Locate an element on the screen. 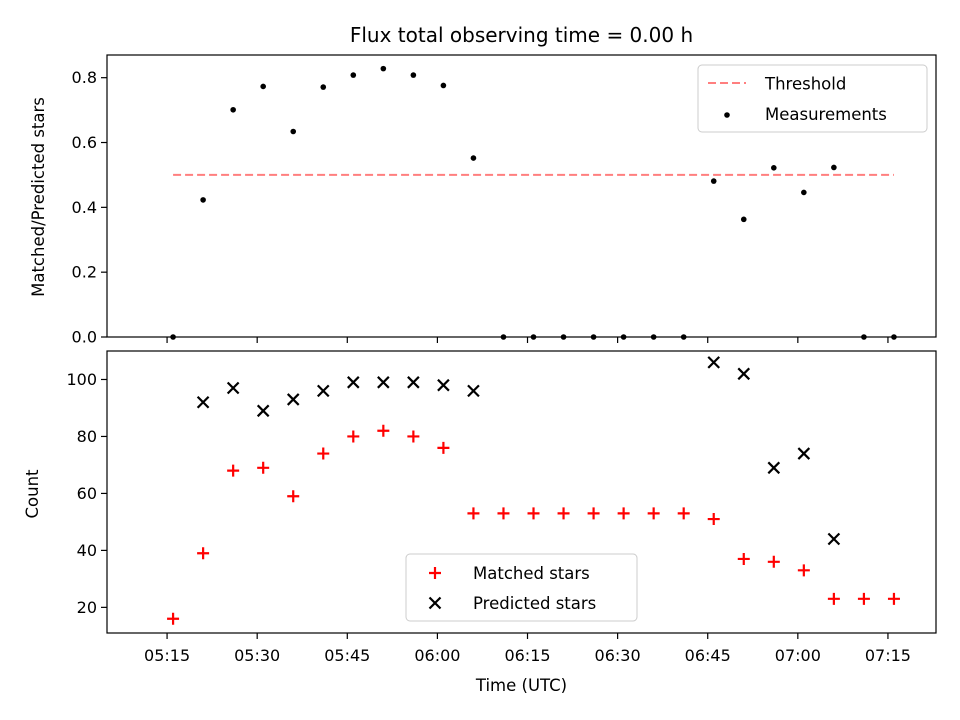  x-tick-label: 06:00 is located at coordinates (437, 655).